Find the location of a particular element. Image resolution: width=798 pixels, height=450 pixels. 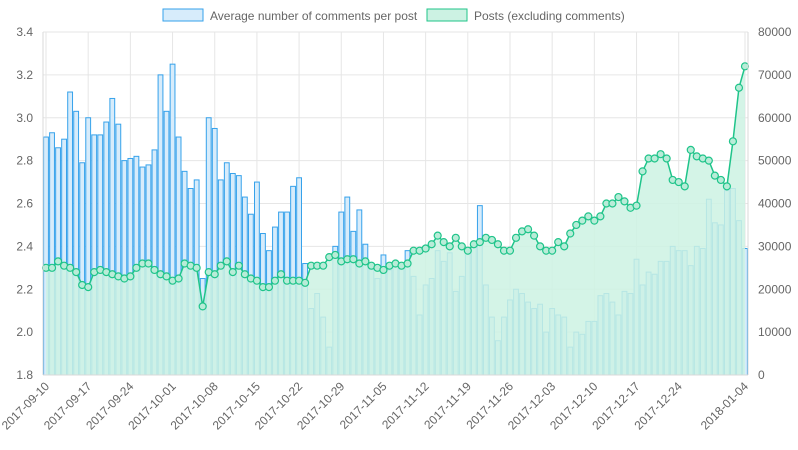

y-left-tick-label: 2.2 is located at coordinates (24, 289).